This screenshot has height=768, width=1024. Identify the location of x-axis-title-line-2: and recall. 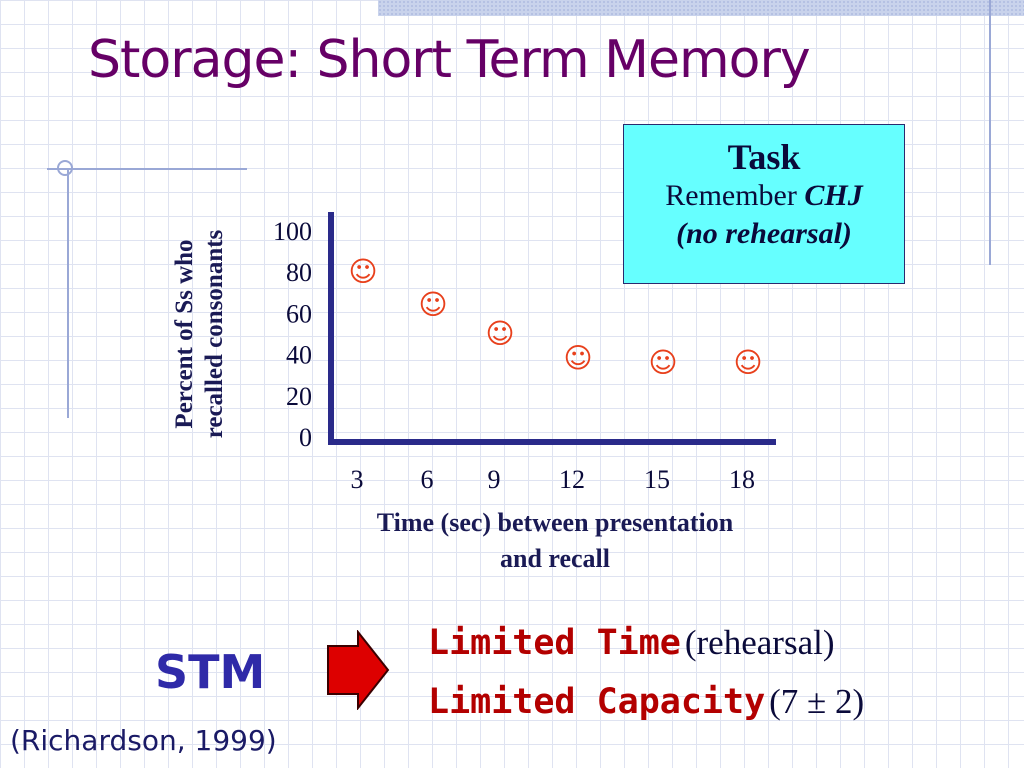
(555, 558).